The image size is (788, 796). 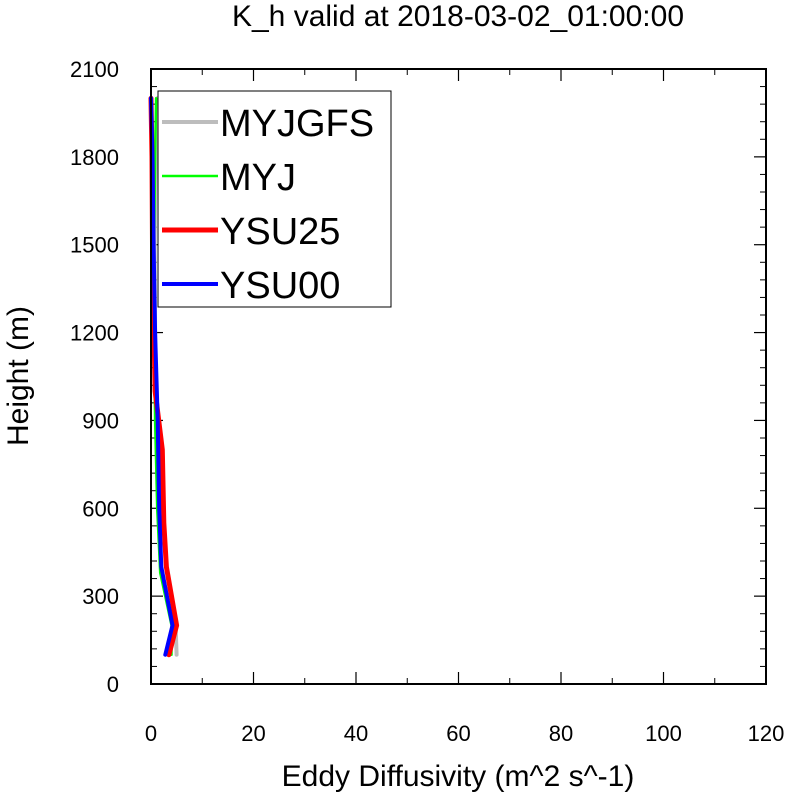 I want to click on x-tick-label: 0, so click(x=151, y=733).